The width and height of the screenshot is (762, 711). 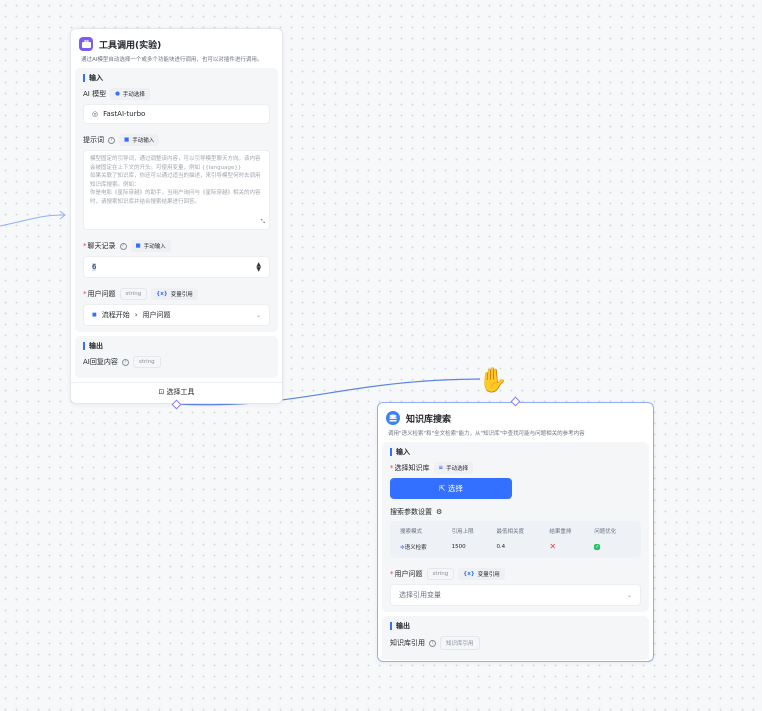 I want to click on node-description: 调用"语义检索"和"全文检索"能力，从"知识库"中查找可能与问题相关的参考内容, so click(x=486, y=434).